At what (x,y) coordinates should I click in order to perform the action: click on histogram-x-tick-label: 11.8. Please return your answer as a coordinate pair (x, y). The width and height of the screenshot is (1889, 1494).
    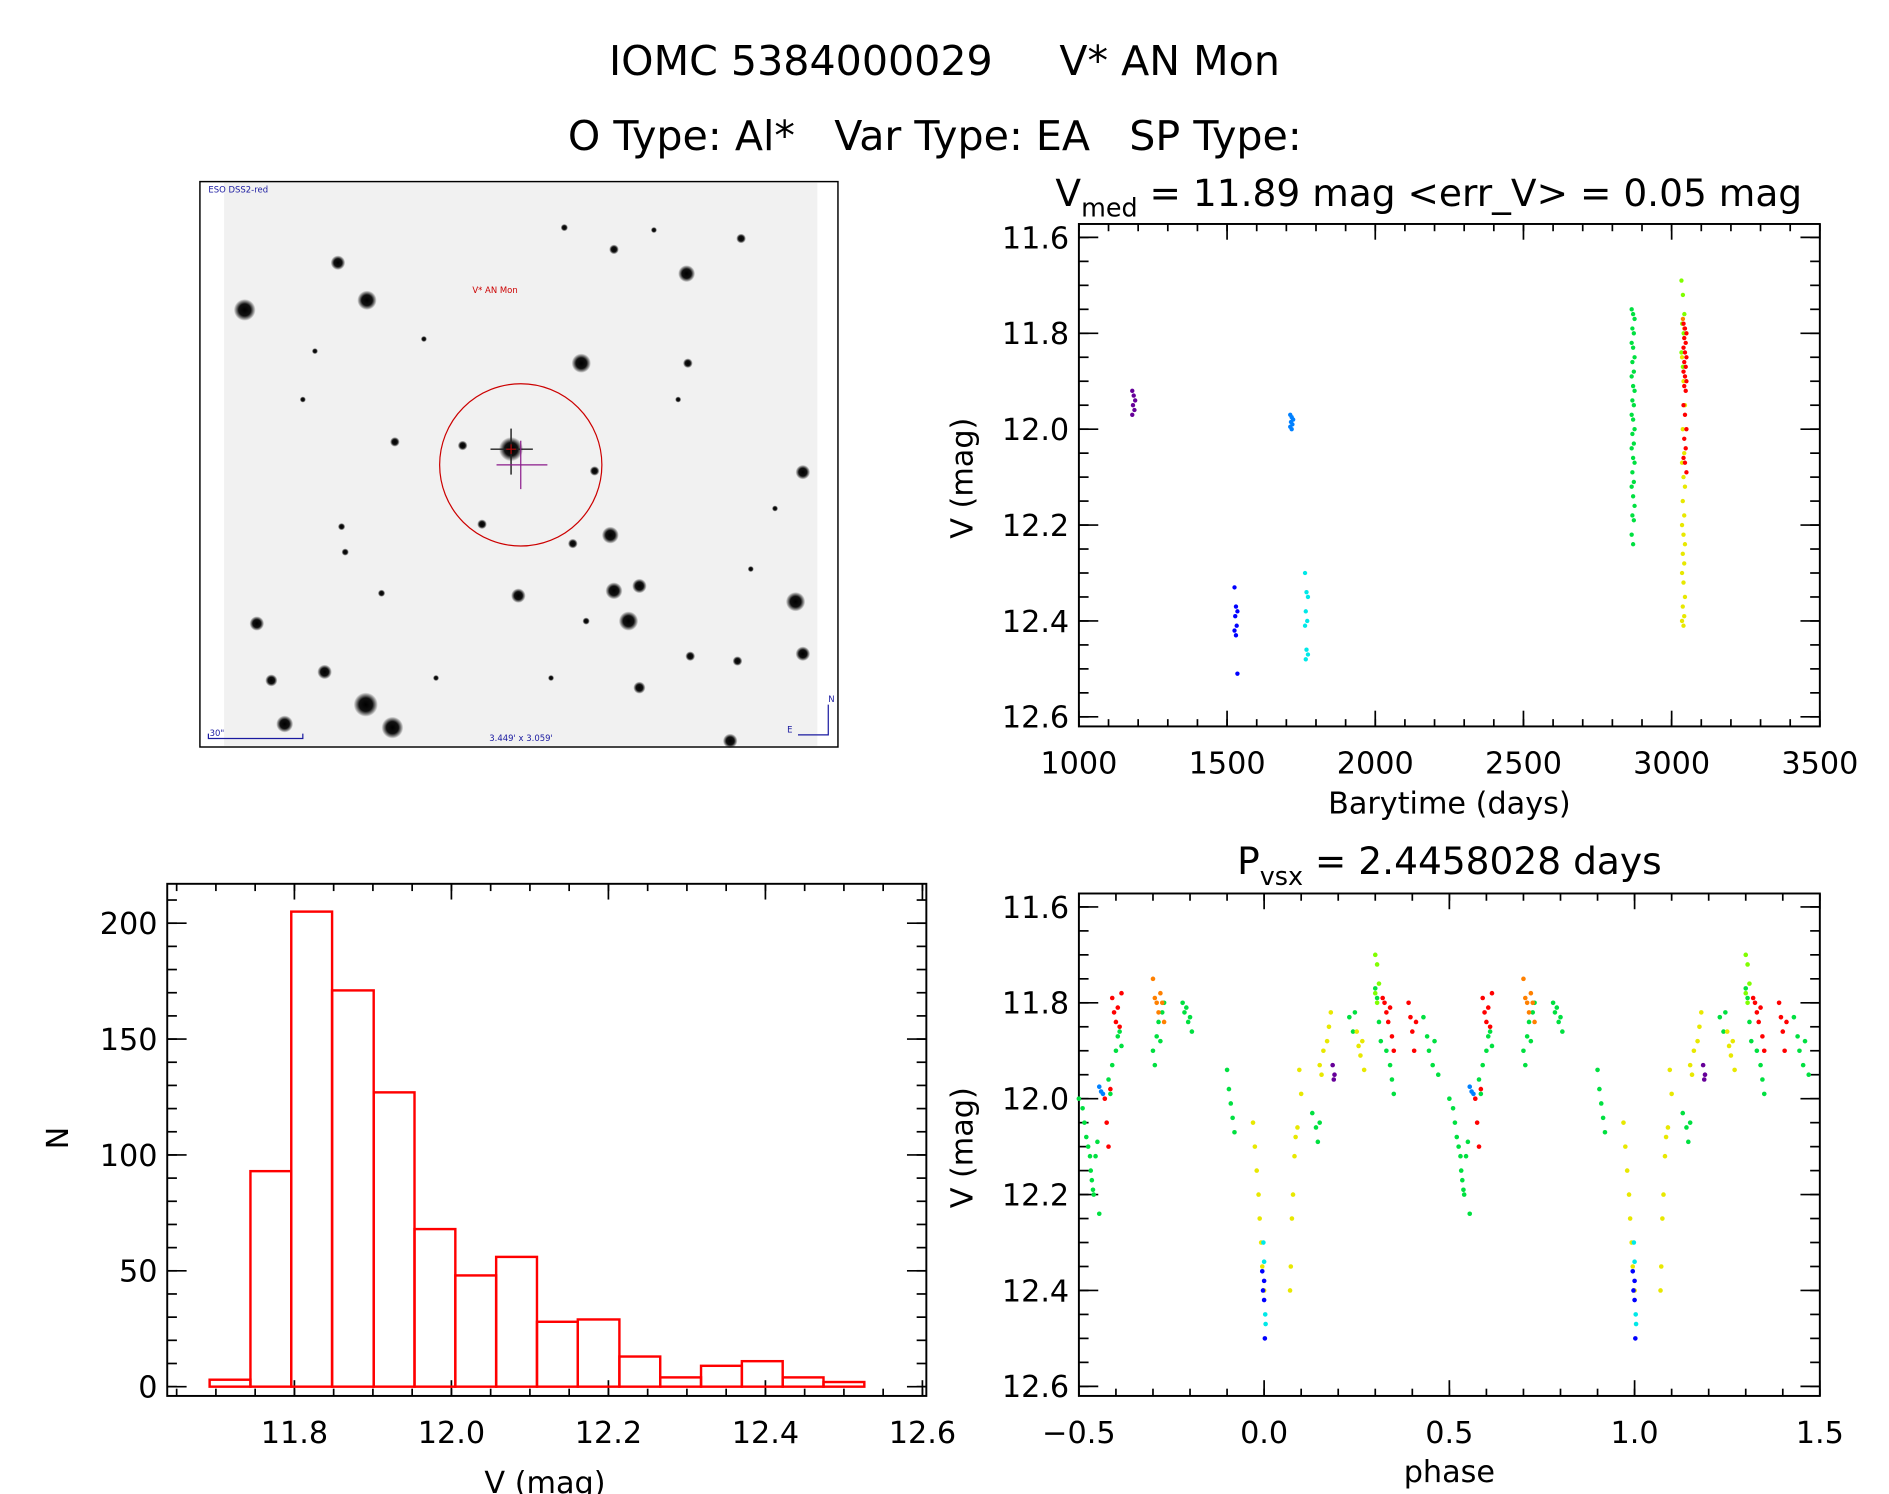
    Looking at the image, I should click on (294, 1433).